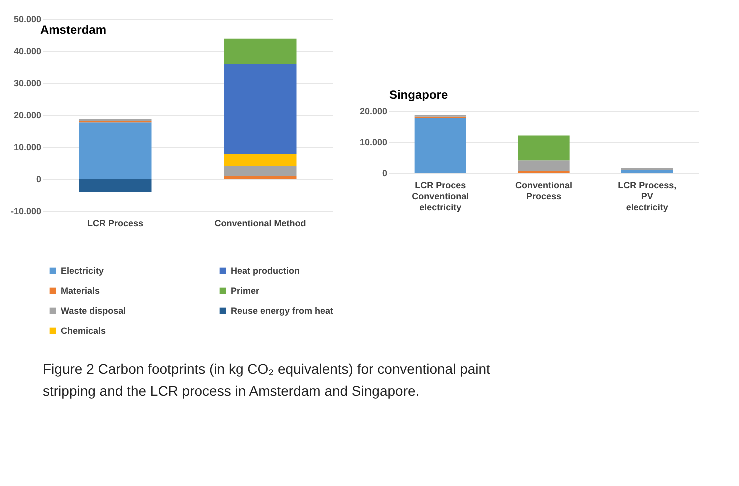 The image size is (739, 486). What do you see at coordinates (115, 223) in the screenshot?
I see `x-tick-label: LCR Process` at bounding box center [115, 223].